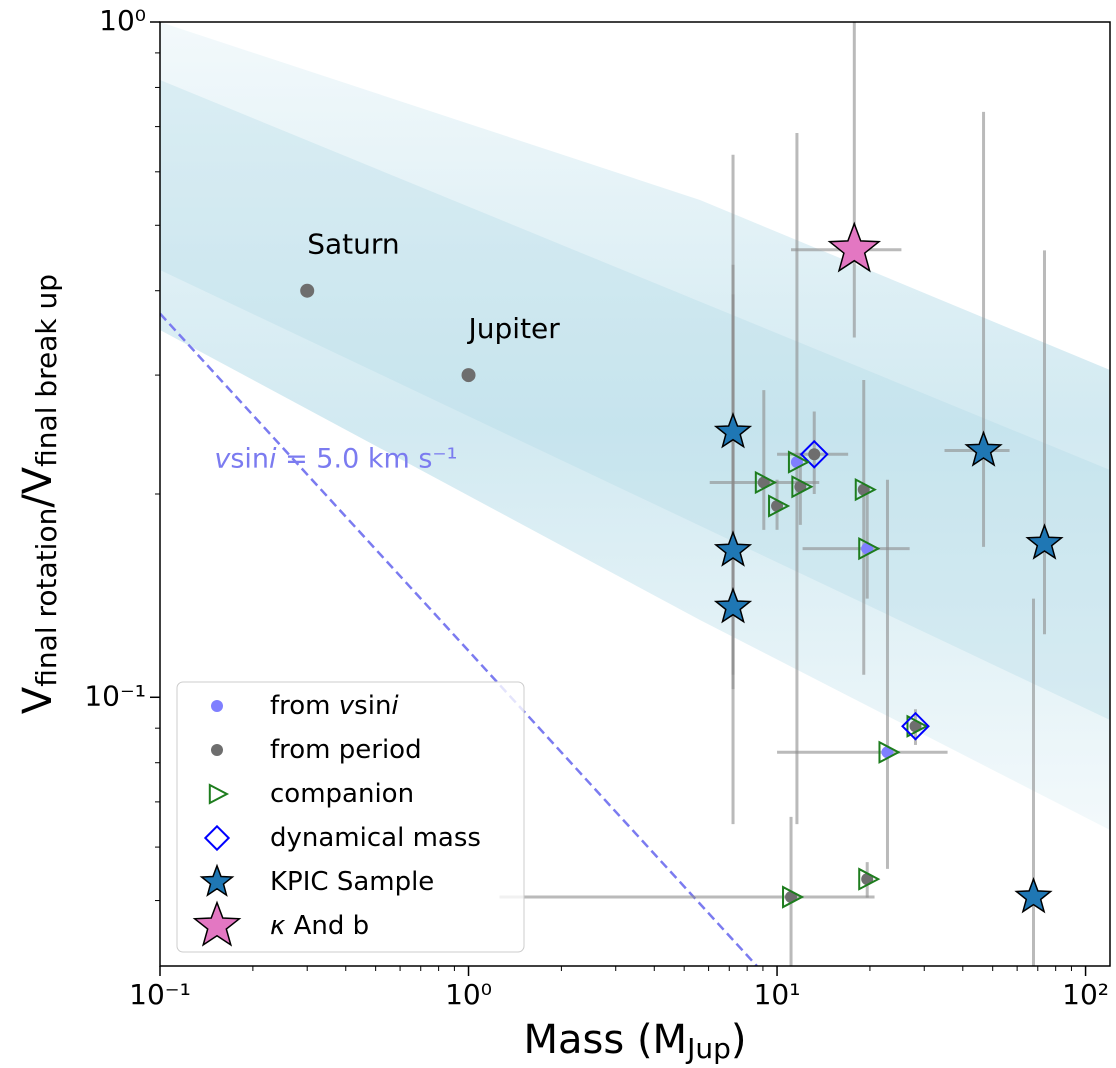 The image size is (1116, 1068). Describe the element at coordinates (353, 244) in the screenshot. I see `planet-label: Saturn` at that location.